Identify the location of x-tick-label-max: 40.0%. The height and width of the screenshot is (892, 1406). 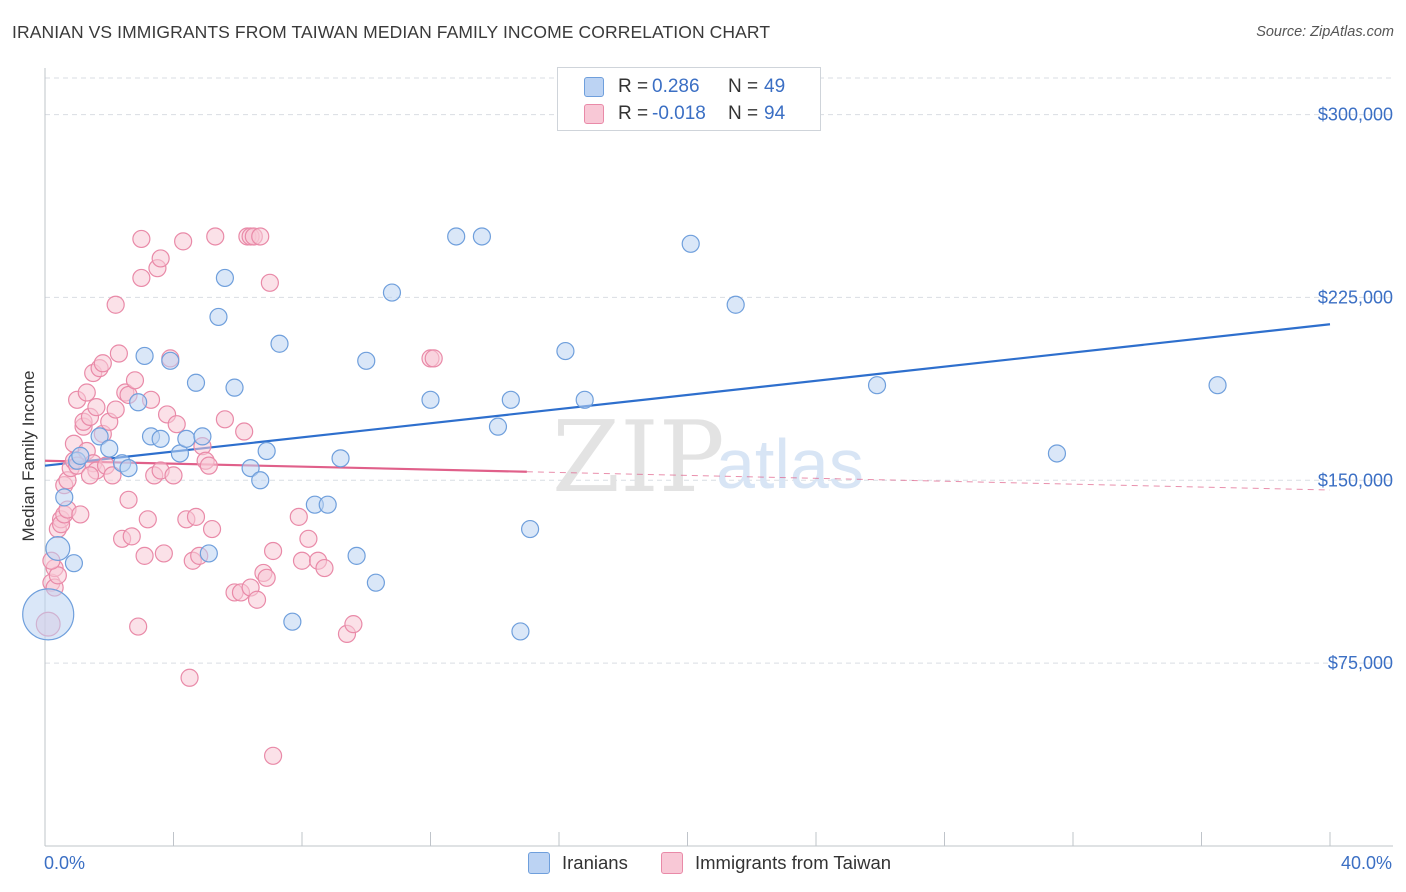
(1366, 863).